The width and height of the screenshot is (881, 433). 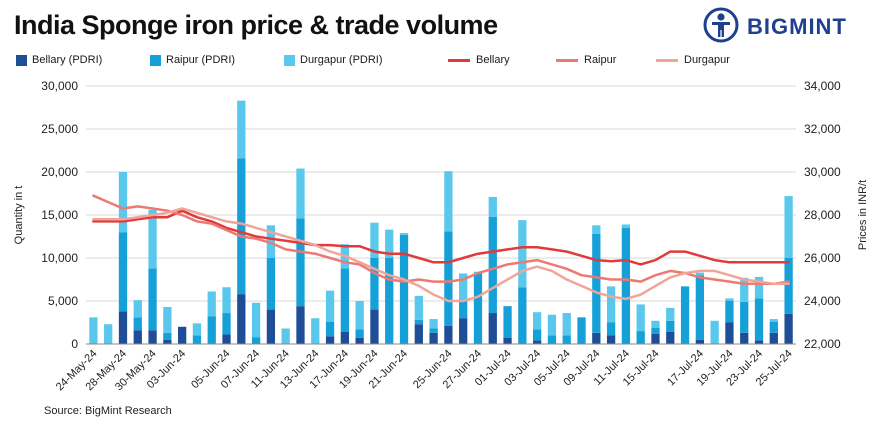 What do you see at coordinates (600, 60) in the screenshot?
I see `legend-label: Raipur` at bounding box center [600, 60].